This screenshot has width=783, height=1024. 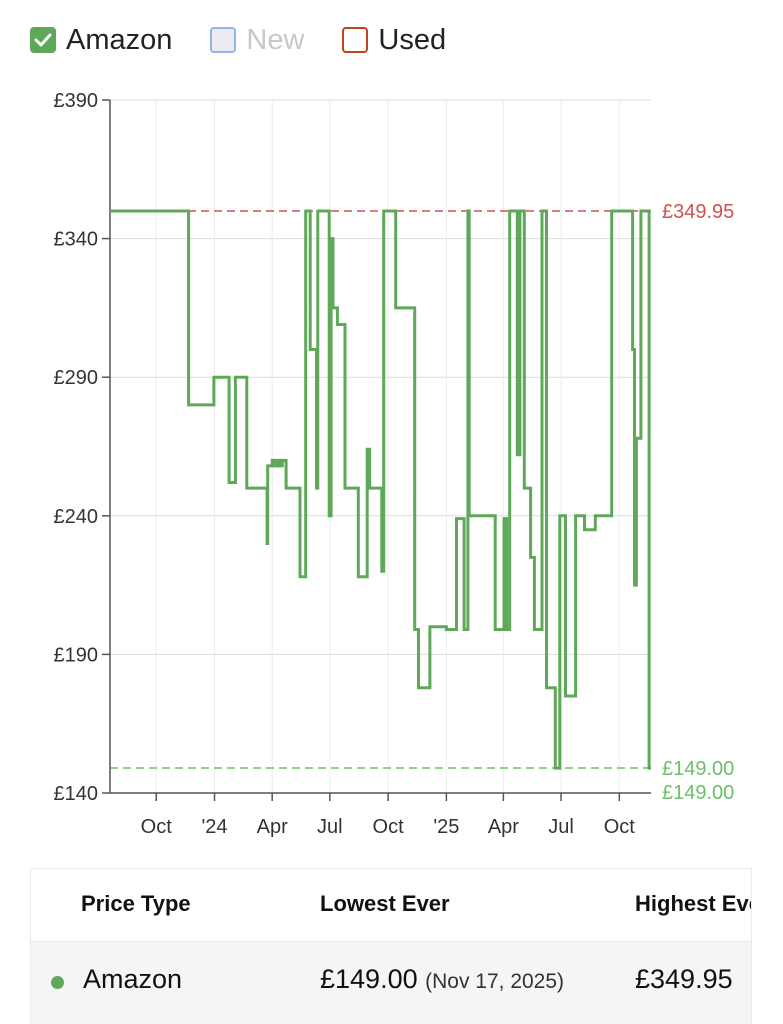 I want to click on legend-used-label: Used, so click(x=412, y=39).